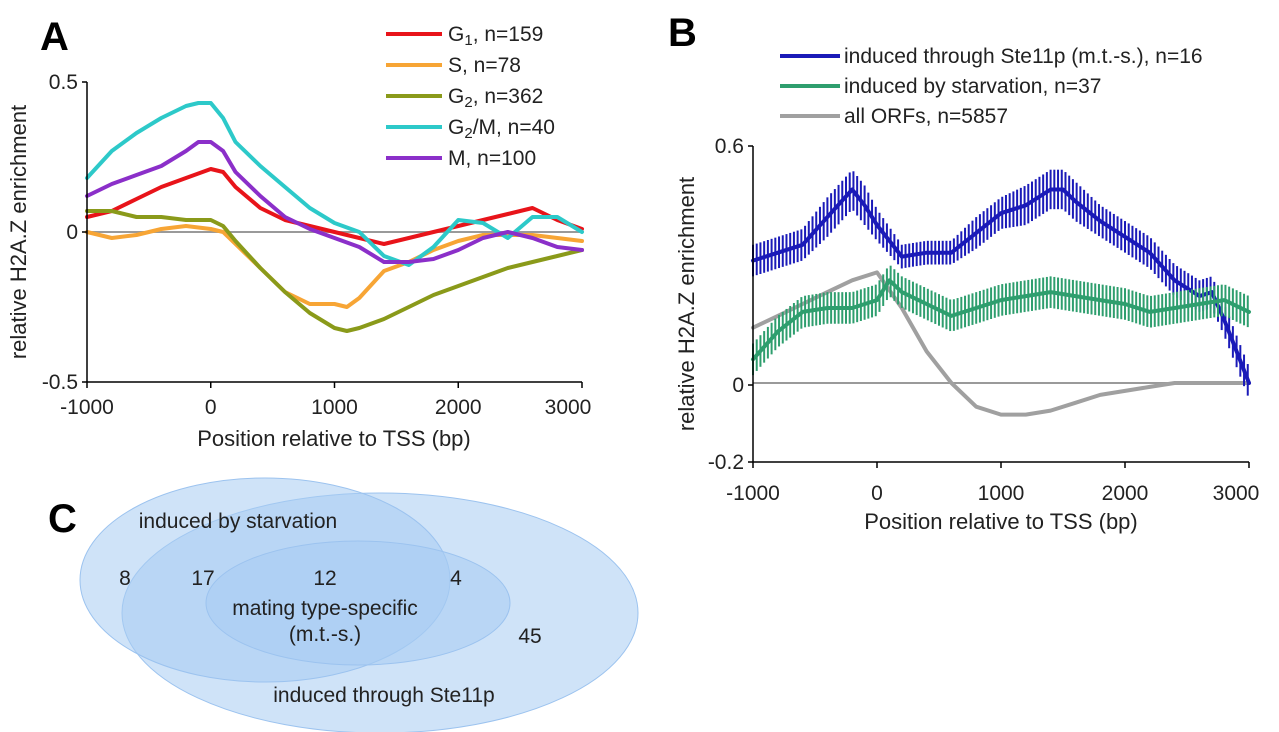 The height and width of the screenshot is (732, 1279). What do you see at coordinates (458, 407) in the screenshot?
I see `panel-a-x-tick-label: 2000` at bounding box center [458, 407].